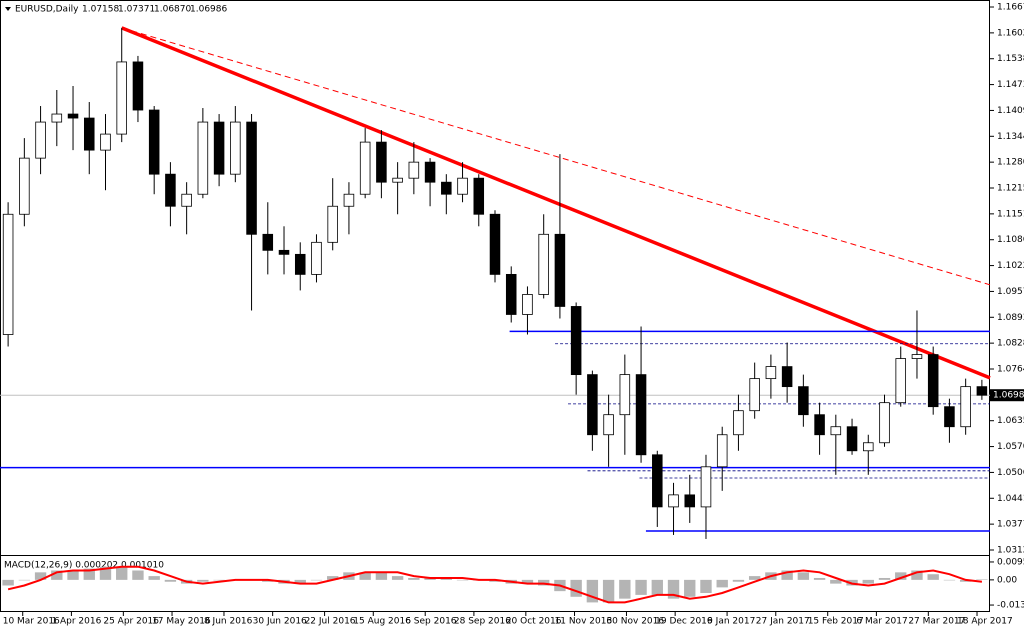 The image size is (1024, 634). What do you see at coordinates (1010, 240) in the screenshot?
I see `y-tick-label: 1.10865` at bounding box center [1010, 240].